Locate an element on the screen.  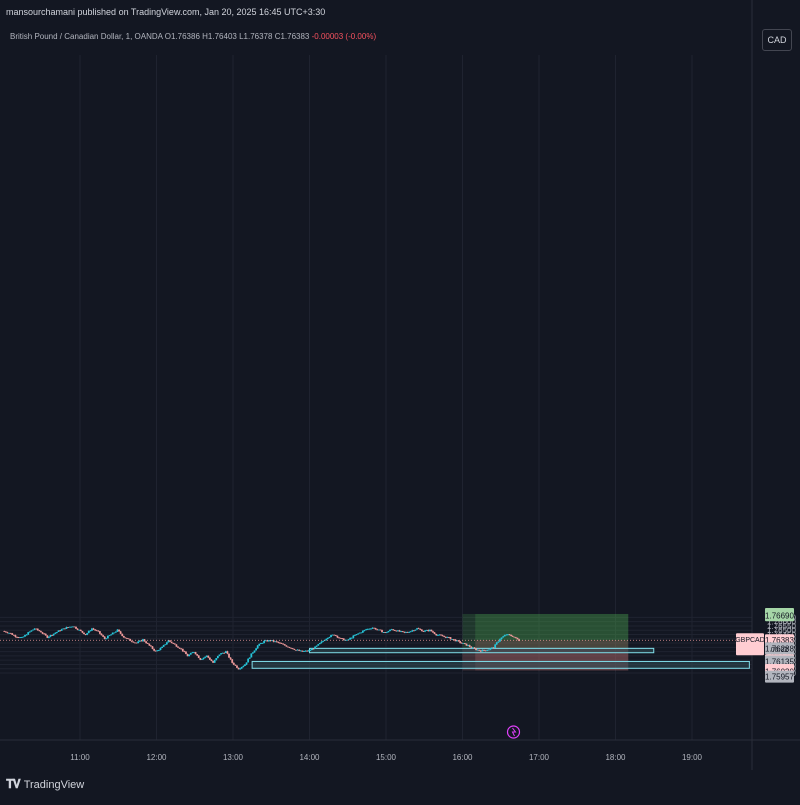
ohlc-change: -0.00003 (-0.00%) is located at coordinates (344, 36).